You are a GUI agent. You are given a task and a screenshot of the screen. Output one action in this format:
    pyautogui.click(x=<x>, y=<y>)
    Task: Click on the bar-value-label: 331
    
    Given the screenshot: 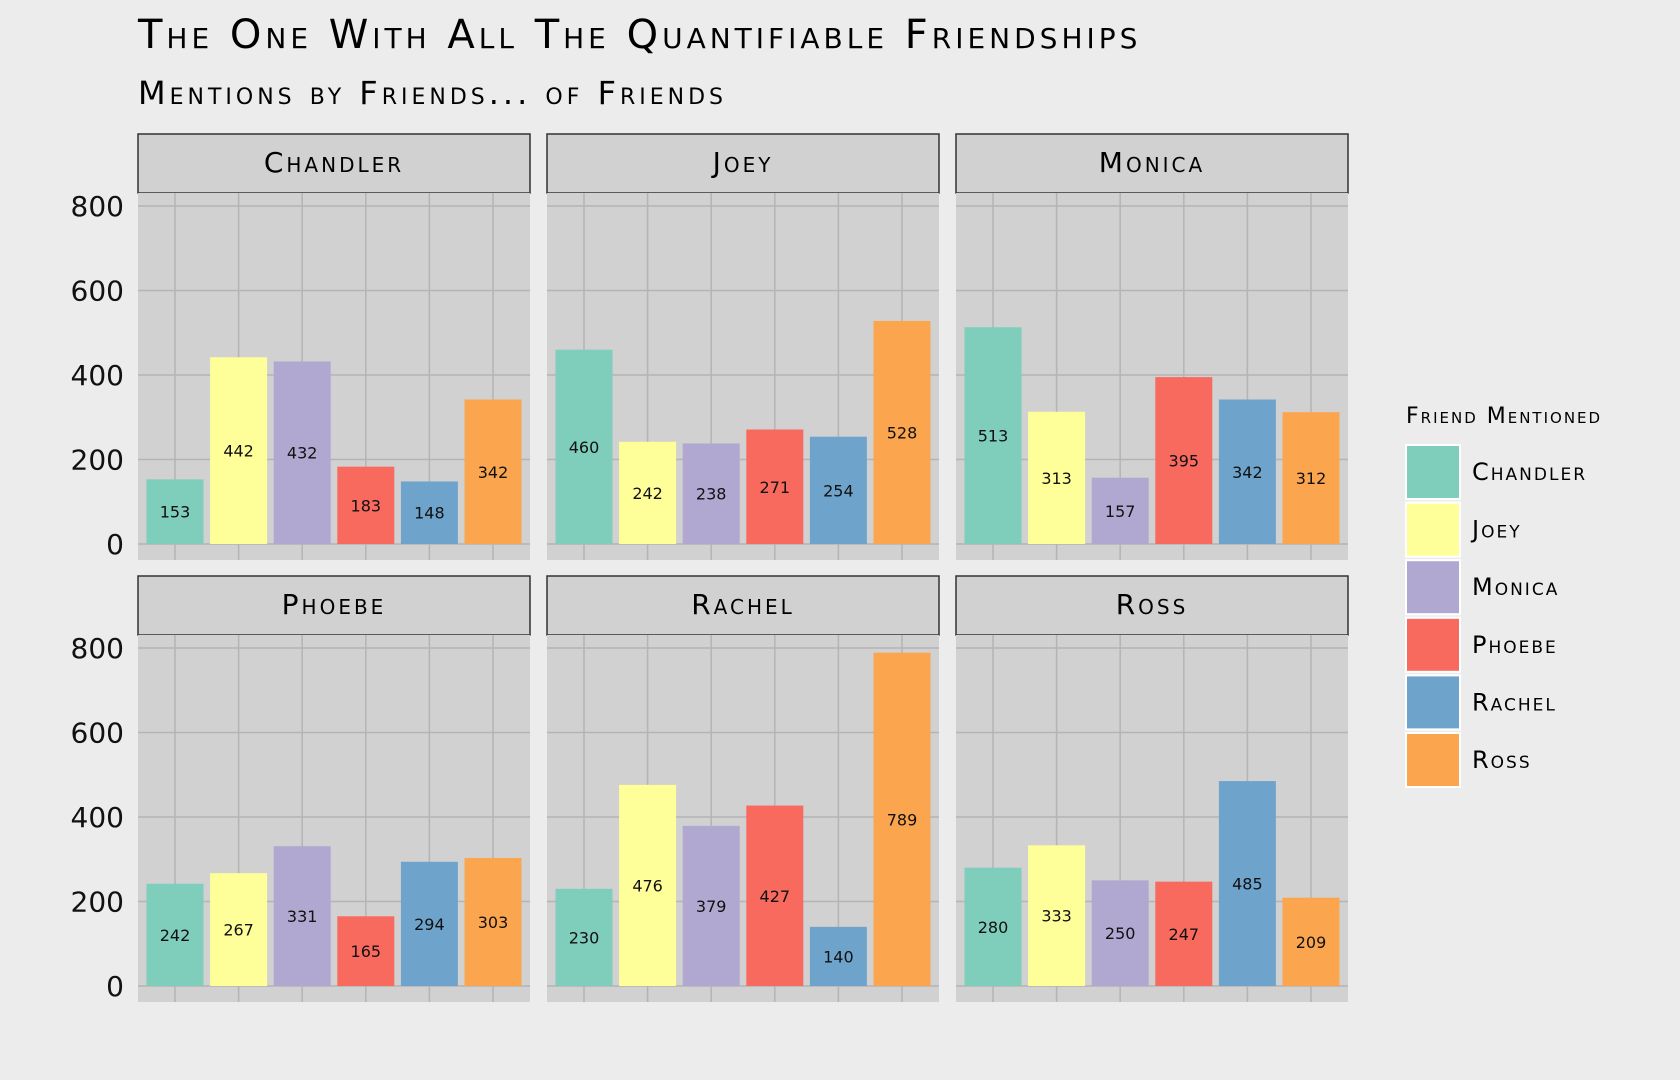 What is the action you would take?
    pyautogui.click(x=302, y=916)
    